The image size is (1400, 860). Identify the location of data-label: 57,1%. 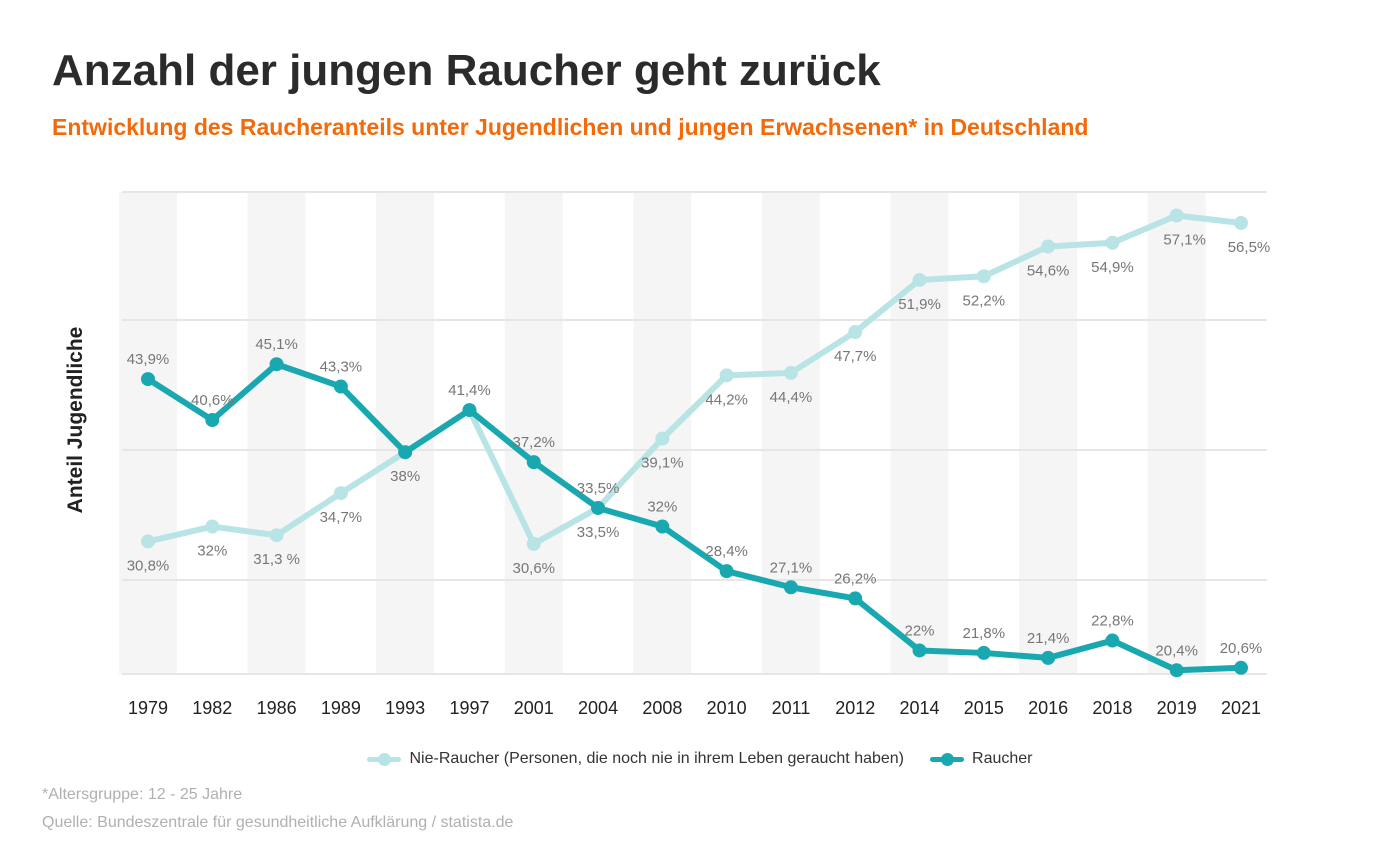
(1184, 240).